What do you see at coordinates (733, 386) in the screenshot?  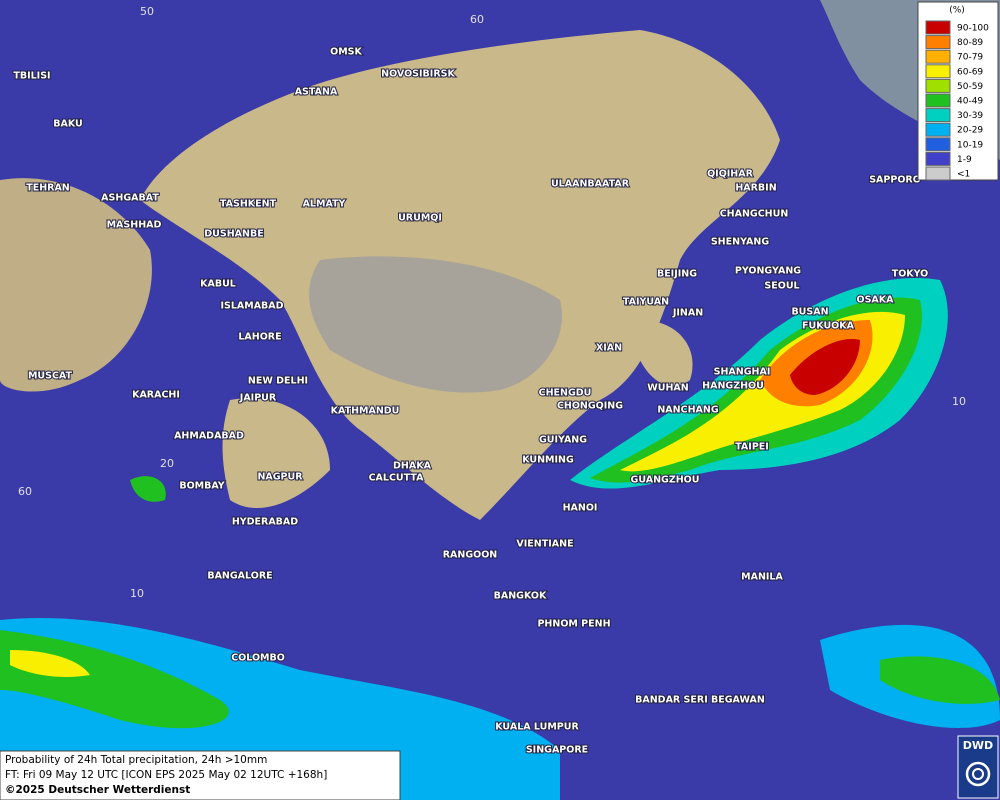 I see `city-label: HANGZHOU` at bounding box center [733, 386].